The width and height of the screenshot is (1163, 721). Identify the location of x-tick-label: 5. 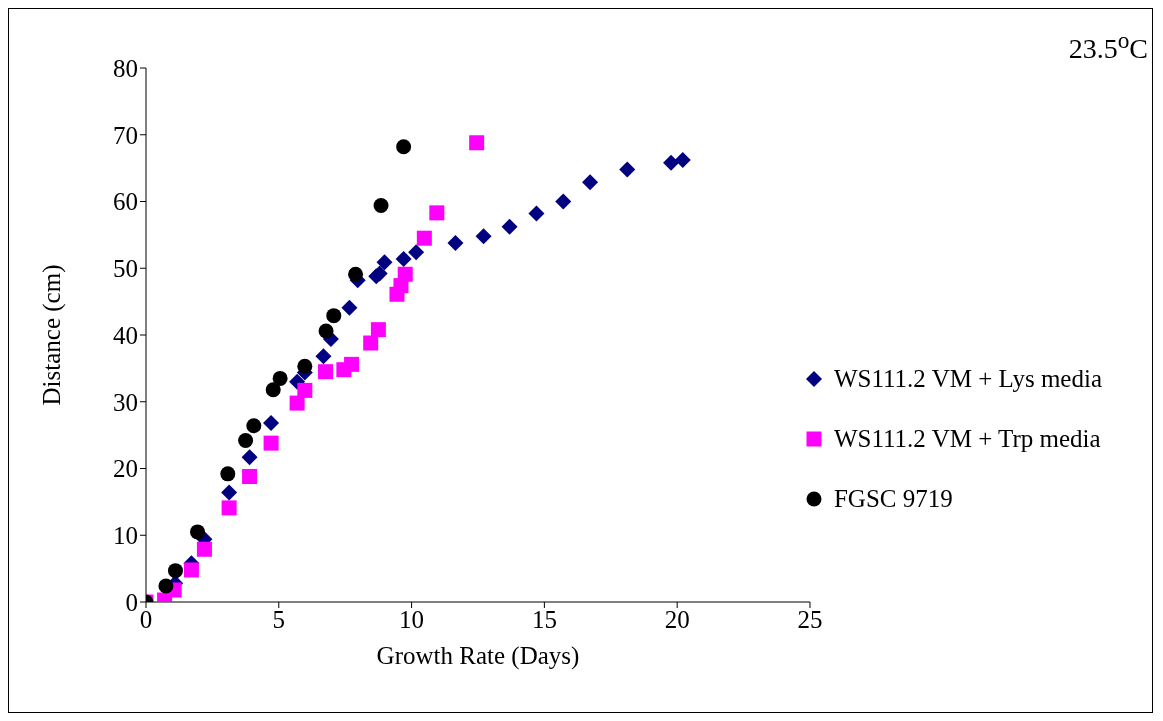
(279, 619).